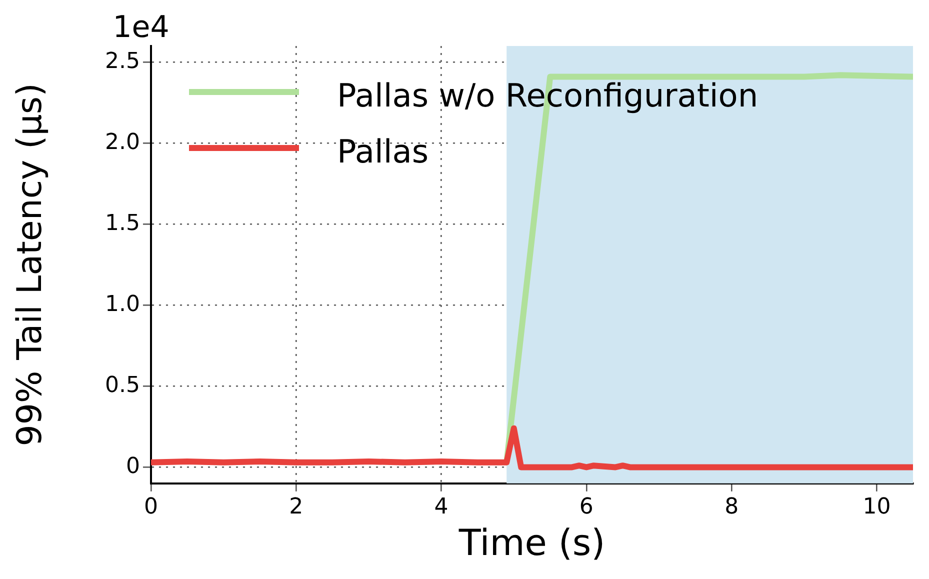  Describe the element at coordinates (532, 543) in the screenshot. I see `x-axis-title: Time (s)` at that location.